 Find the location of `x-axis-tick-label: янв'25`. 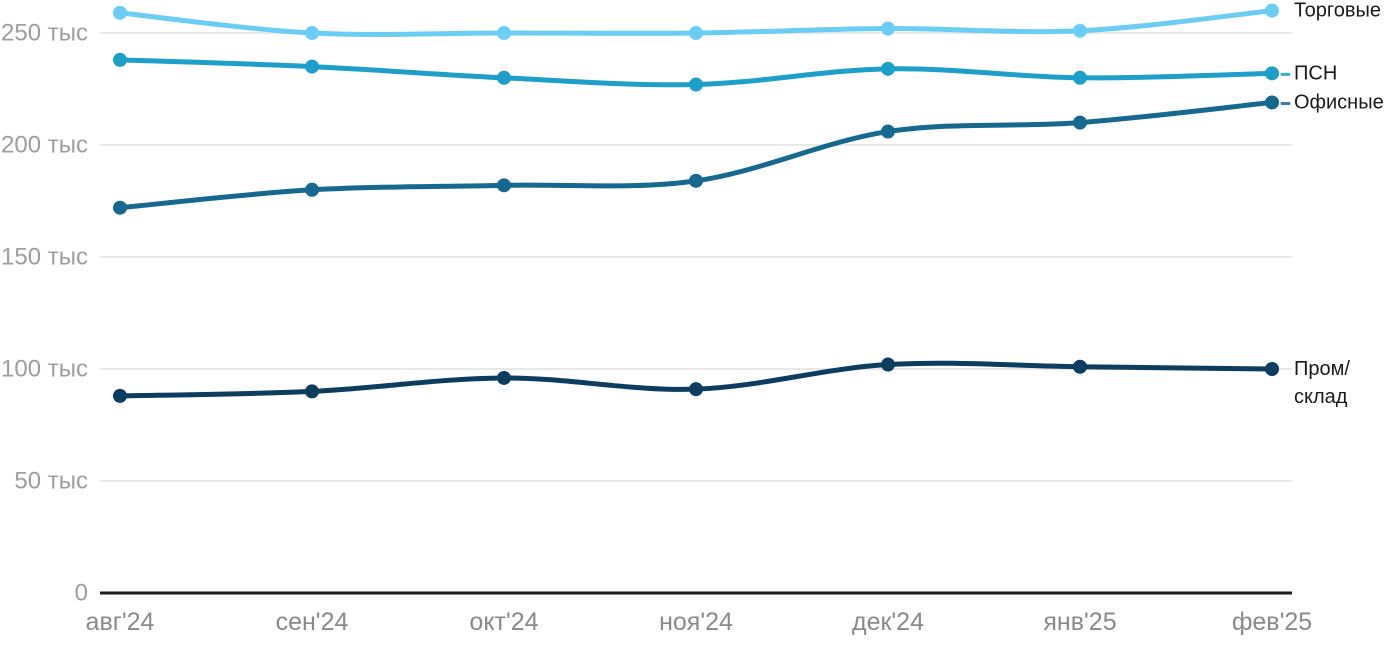

x-axis-tick-label: янв'25 is located at coordinates (1079, 622).